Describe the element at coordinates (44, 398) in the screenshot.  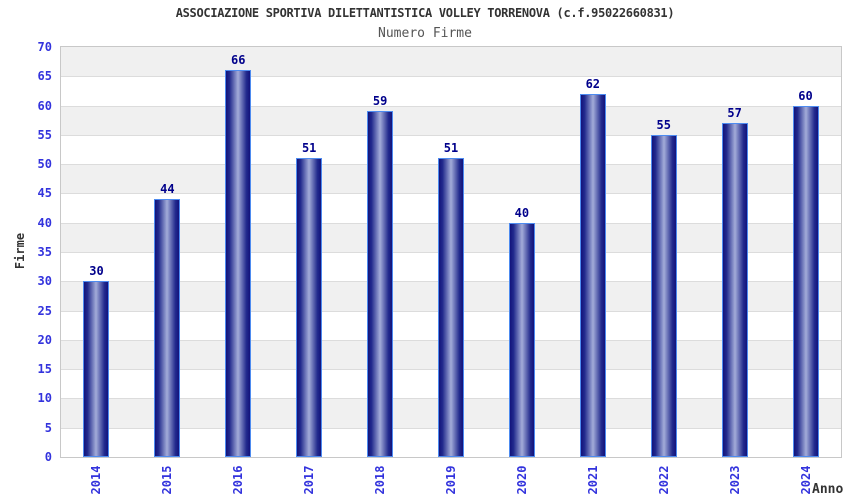
I see `y-tick-label: 10` at that location.